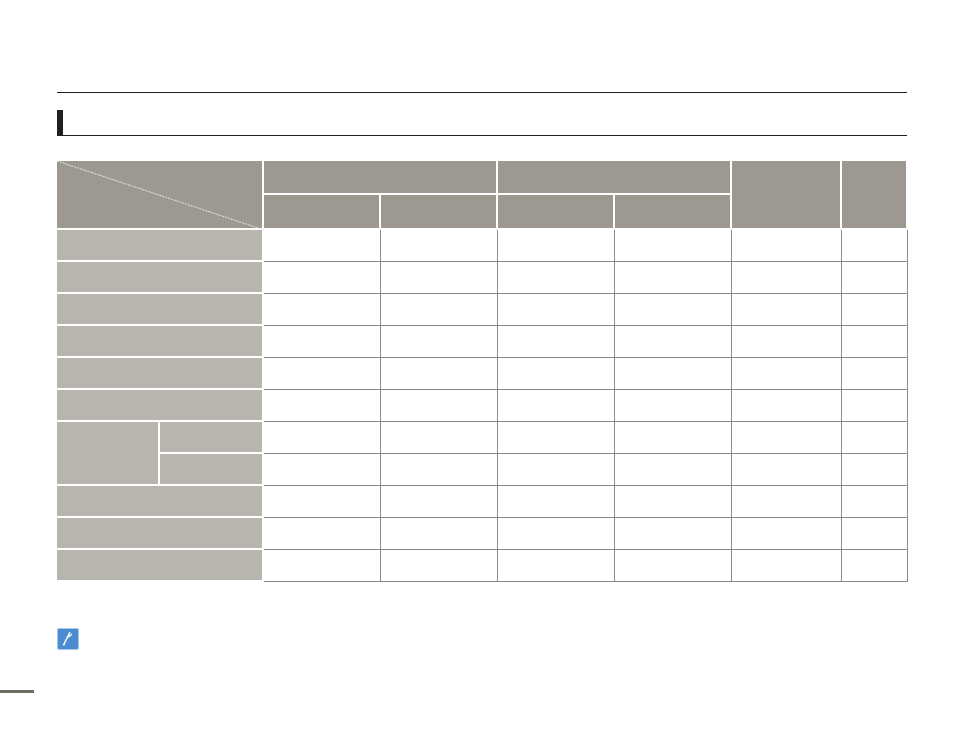  I want to click on page-footer-bar, so click(17, 691).